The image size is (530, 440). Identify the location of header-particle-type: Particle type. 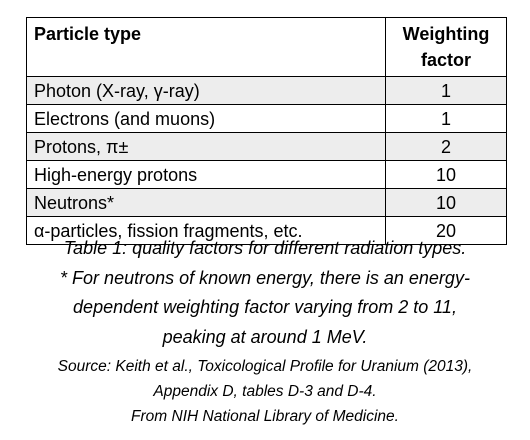
(206, 47).